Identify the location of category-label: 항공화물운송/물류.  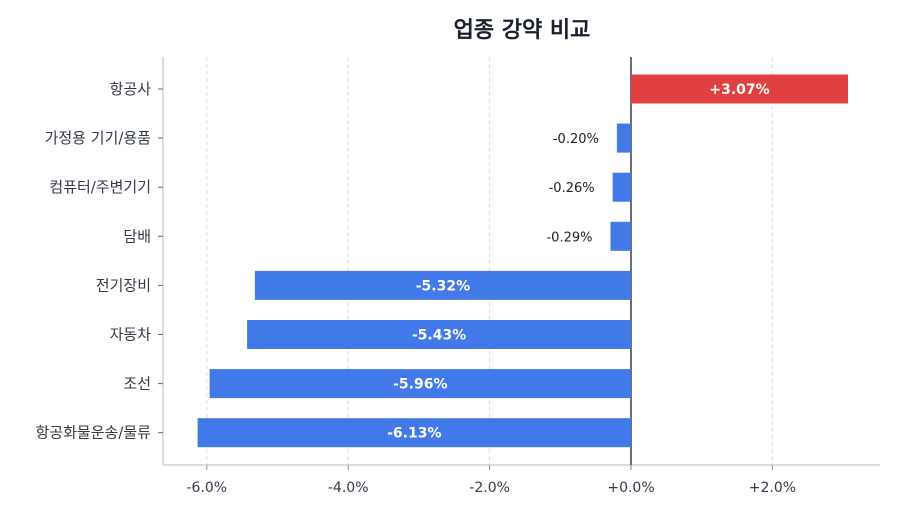
(94, 433).